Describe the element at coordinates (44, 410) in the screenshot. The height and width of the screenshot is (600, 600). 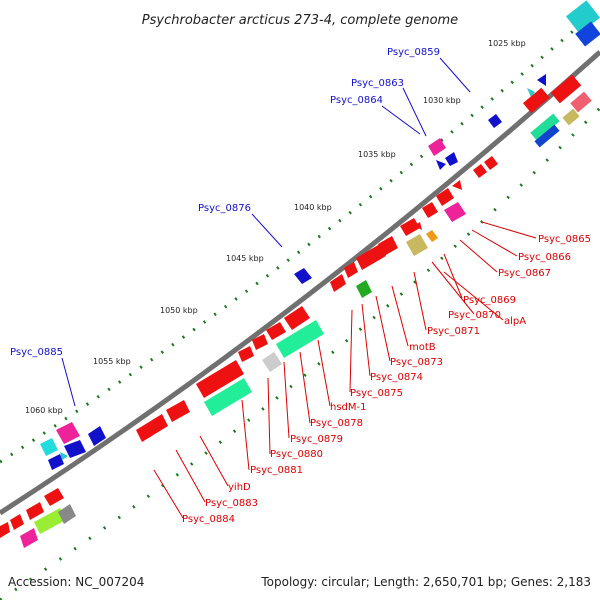
I see `kbp-label-1060: 1060 kbp` at that location.